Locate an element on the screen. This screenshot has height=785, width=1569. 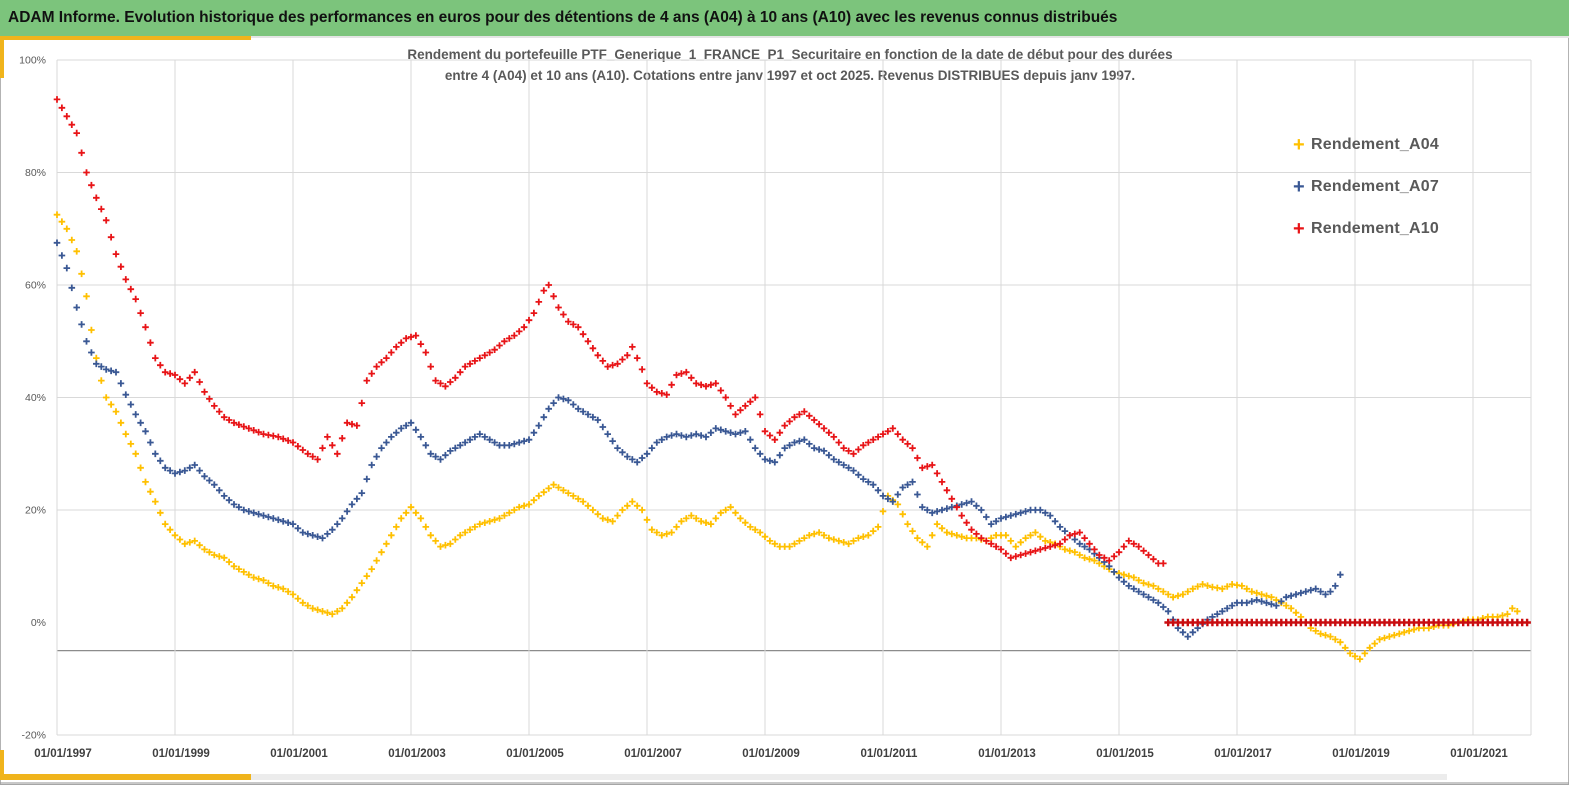
y-axis-tick-label: 20% is located at coordinates (35, 511).